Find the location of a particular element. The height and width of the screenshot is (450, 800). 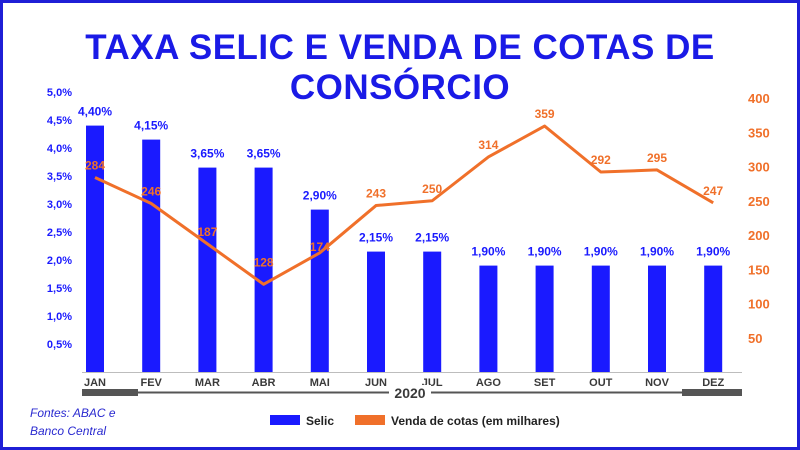

chart-title: TAXA SELIC E VENDA DE COTAS DE CONSÓRCIO is located at coordinates (400, 67).